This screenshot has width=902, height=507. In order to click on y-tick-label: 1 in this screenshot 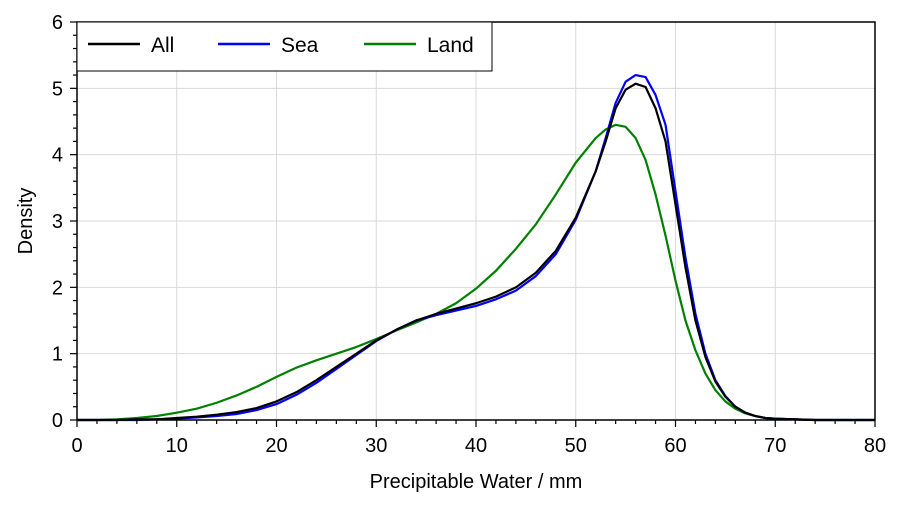, I will do `click(57, 355)`.